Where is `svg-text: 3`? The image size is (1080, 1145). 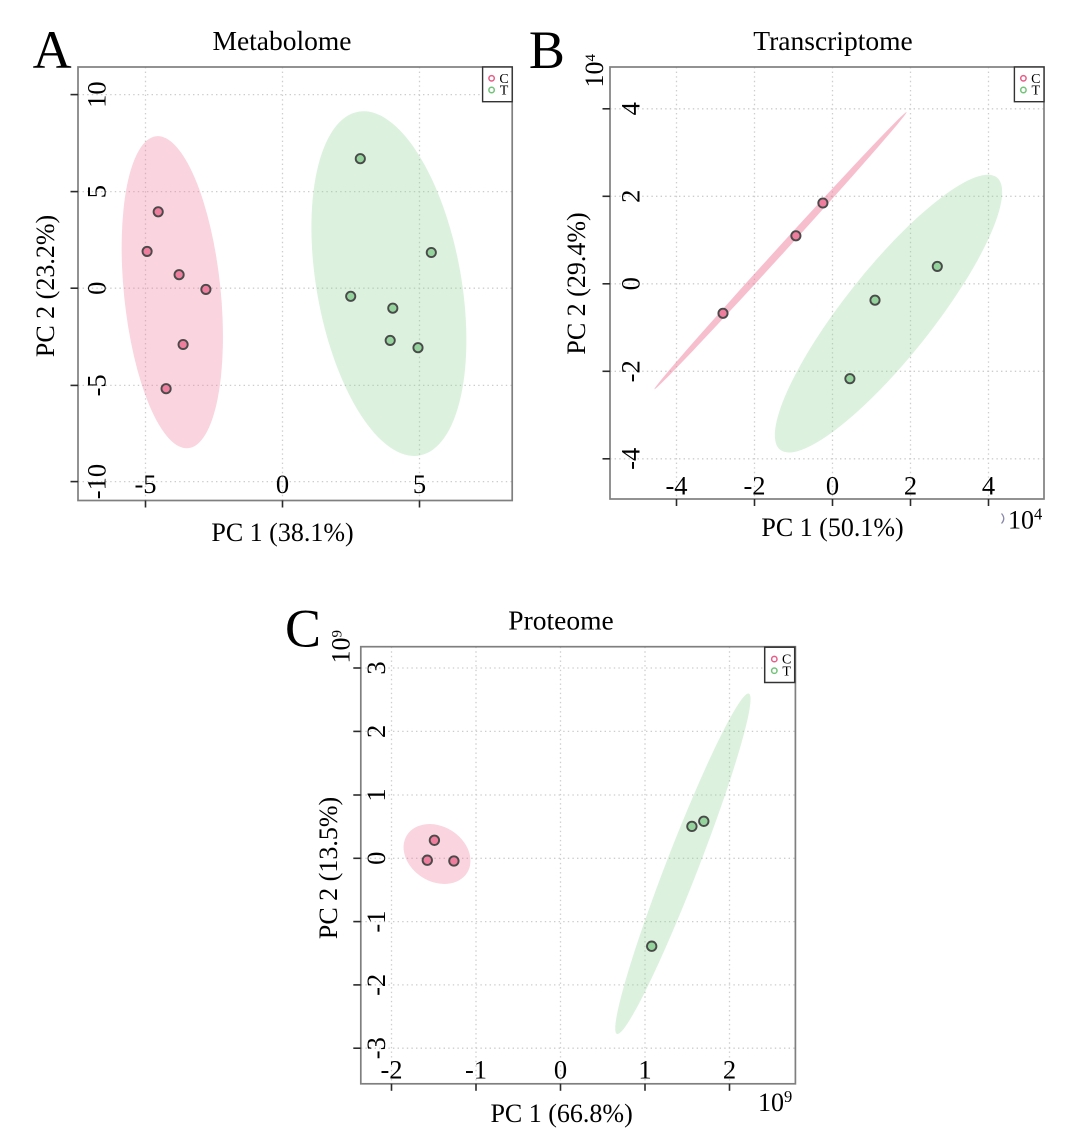 svg-text: 3 is located at coordinates (376, 667).